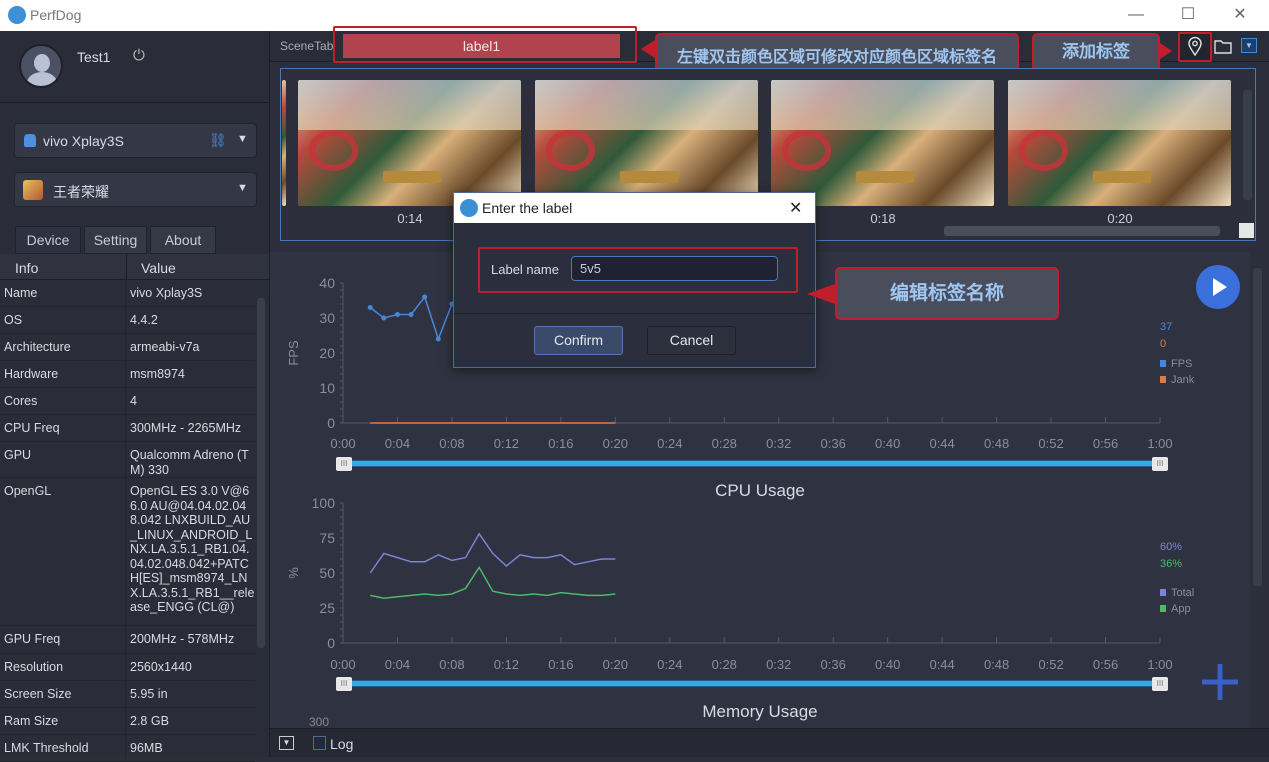  What do you see at coordinates (56, 15) in the screenshot?
I see `app-title: PerfDog` at bounding box center [56, 15].